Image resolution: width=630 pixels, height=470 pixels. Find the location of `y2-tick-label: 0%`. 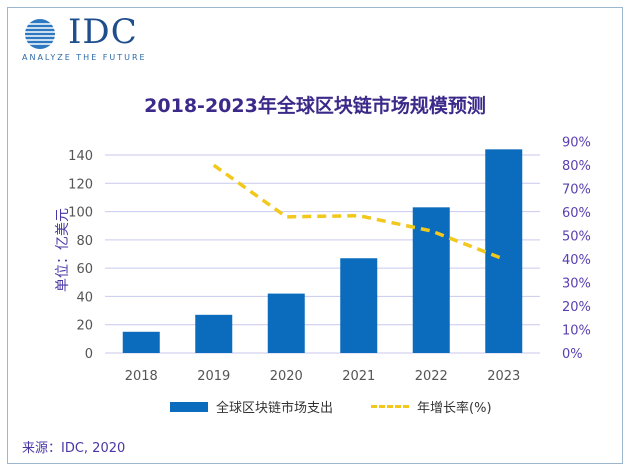

y2-tick-label: 0% is located at coordinates (572, 354).